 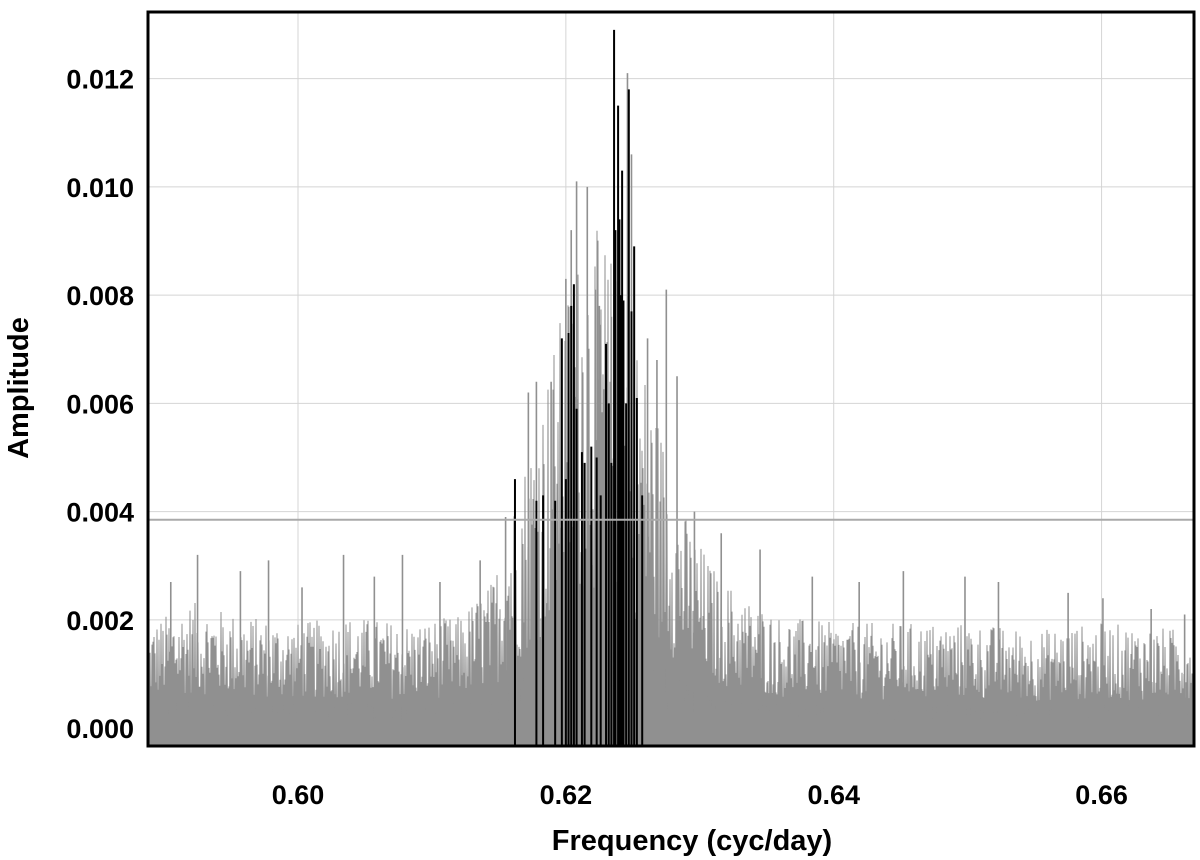 I want to click on y-tick-label: 0.006, so click(x=100, y=404).